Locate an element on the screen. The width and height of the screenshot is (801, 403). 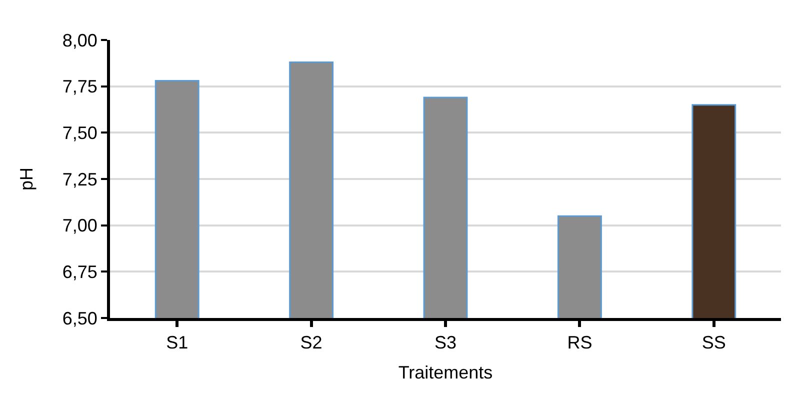
x-tick-label: SS is located at coordinates (714, 342).